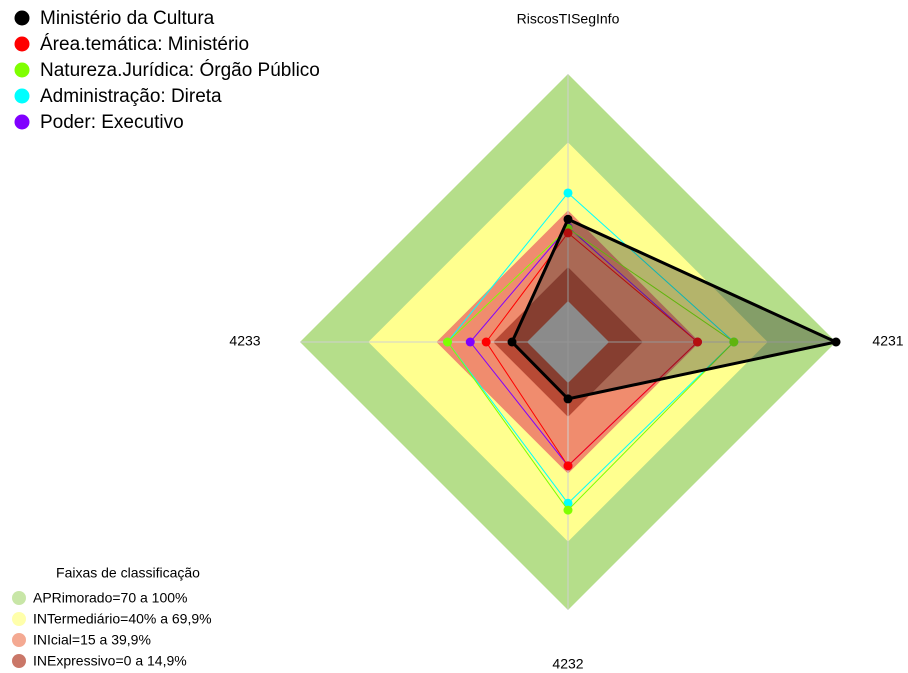 This screenshot has height=673, width=908. I want to click on legend-label: Área.temática: Ministério, so click(144, 44).